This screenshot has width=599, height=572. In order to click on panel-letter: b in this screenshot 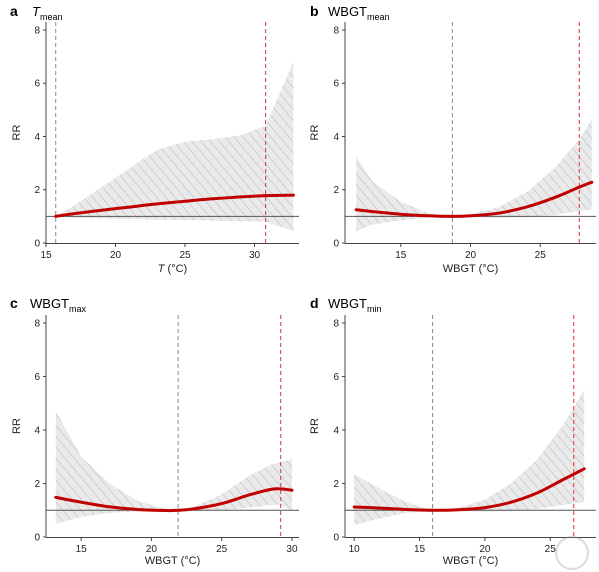, I will do `click(314, 11)`.